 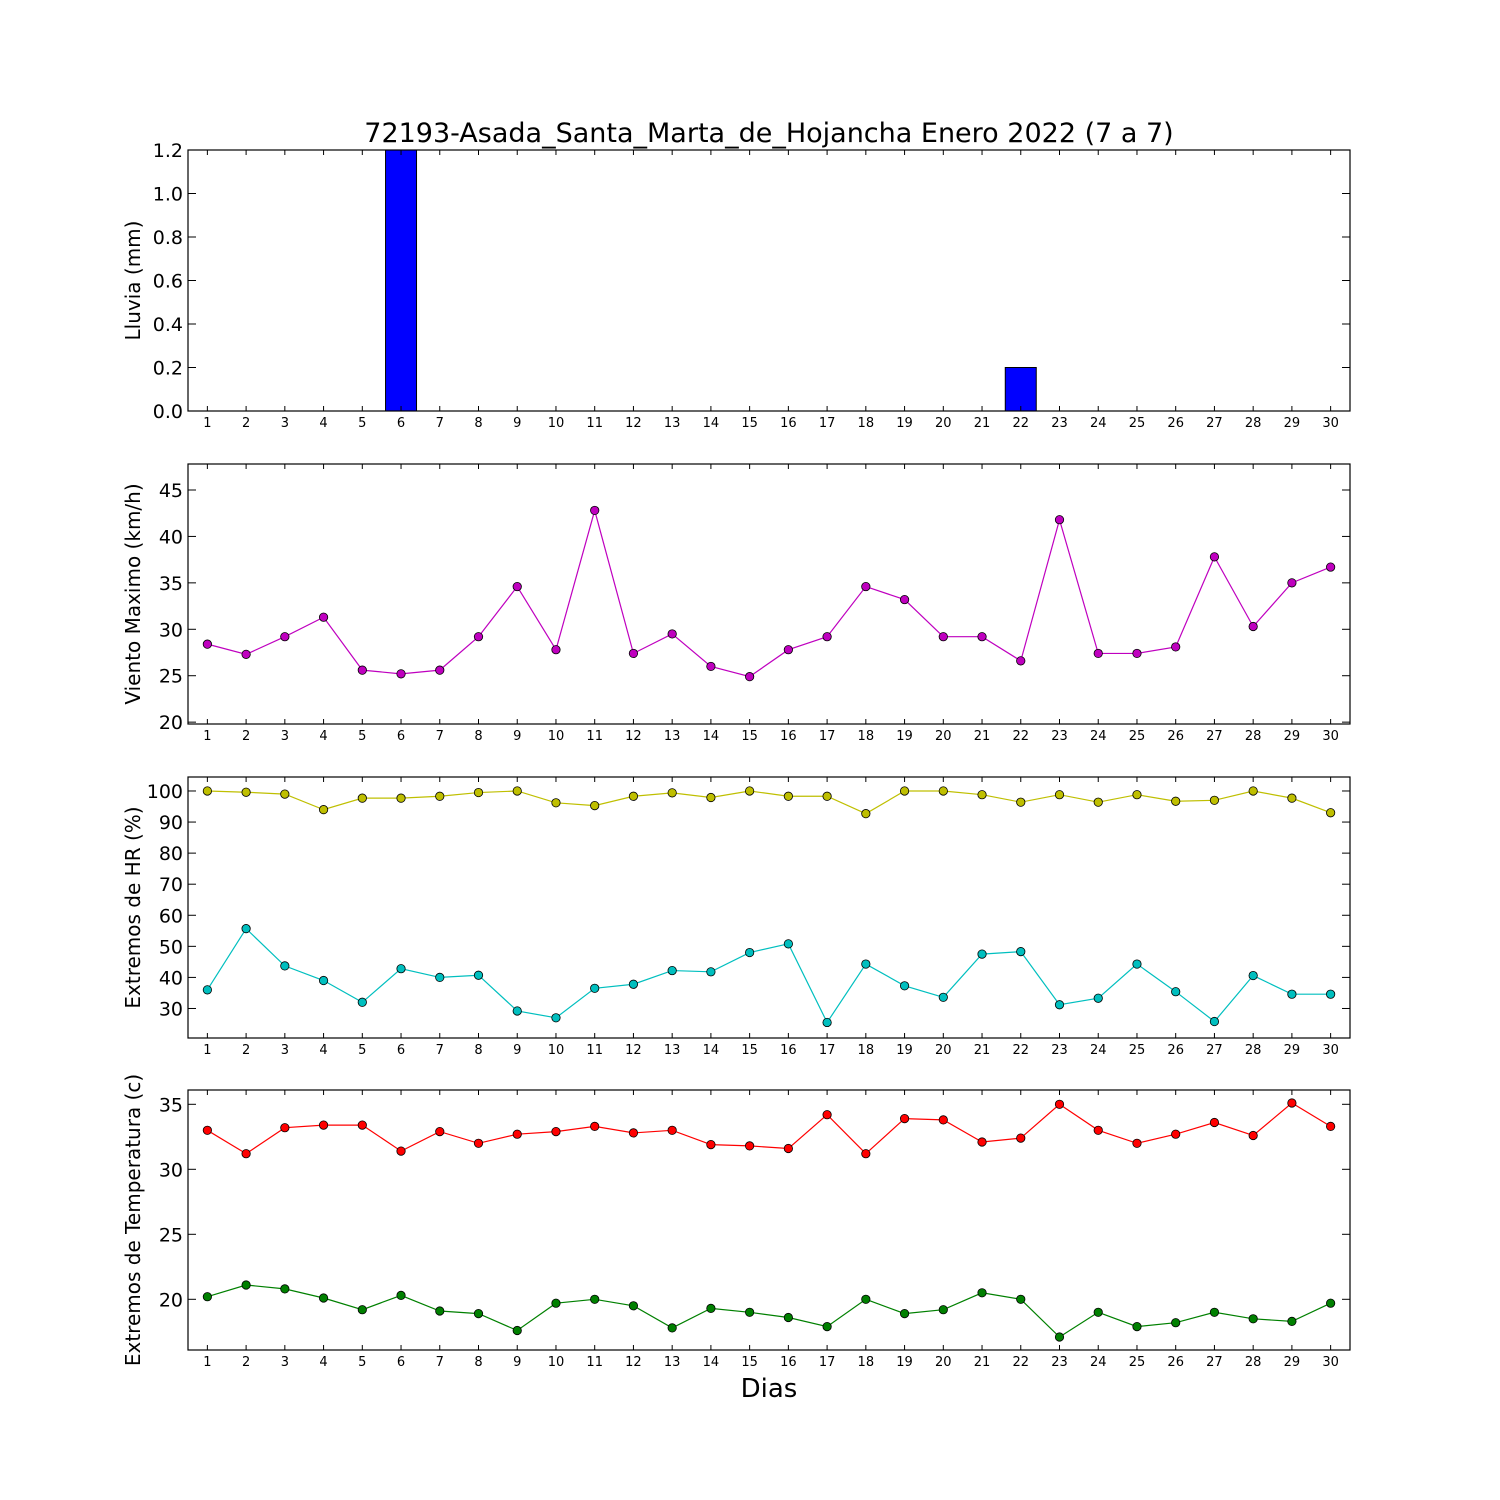 What do you see at coordinates (171, 916) in the screenshot?
I see `y-tick-label: 60` at bounding box center [171, 916].